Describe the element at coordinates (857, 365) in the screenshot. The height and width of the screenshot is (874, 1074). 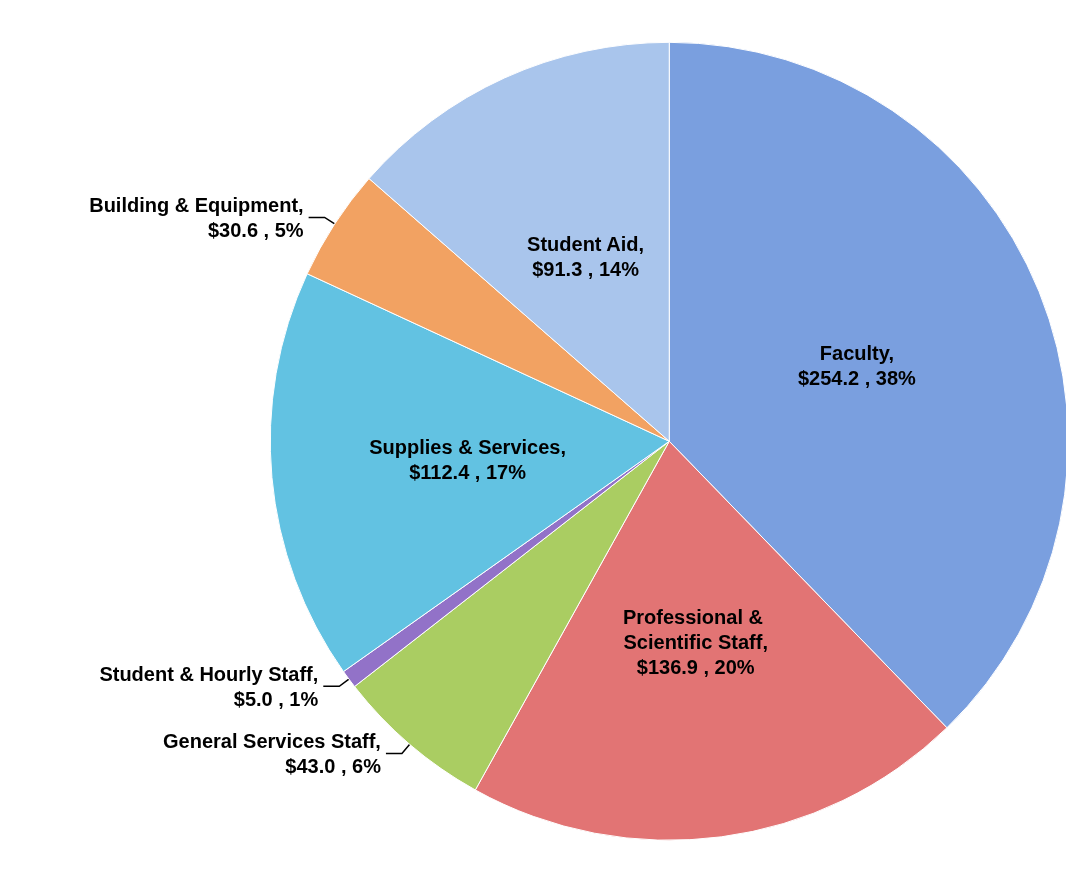
I see `slice-label: Faculty, $254.2 , 38%` at that location.